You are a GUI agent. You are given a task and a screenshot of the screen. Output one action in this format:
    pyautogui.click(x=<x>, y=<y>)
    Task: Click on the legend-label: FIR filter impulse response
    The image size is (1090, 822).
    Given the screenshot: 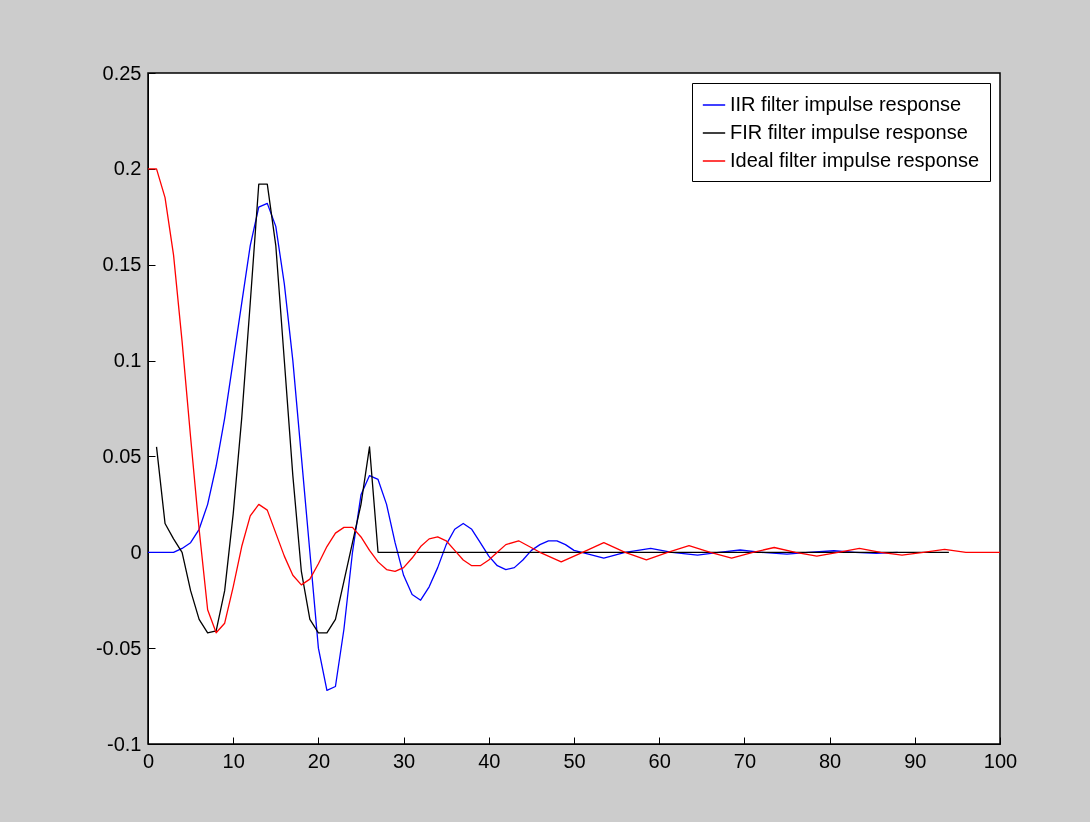 What is the action you would take?
    pyautogui.click(x=849, y=132)
    